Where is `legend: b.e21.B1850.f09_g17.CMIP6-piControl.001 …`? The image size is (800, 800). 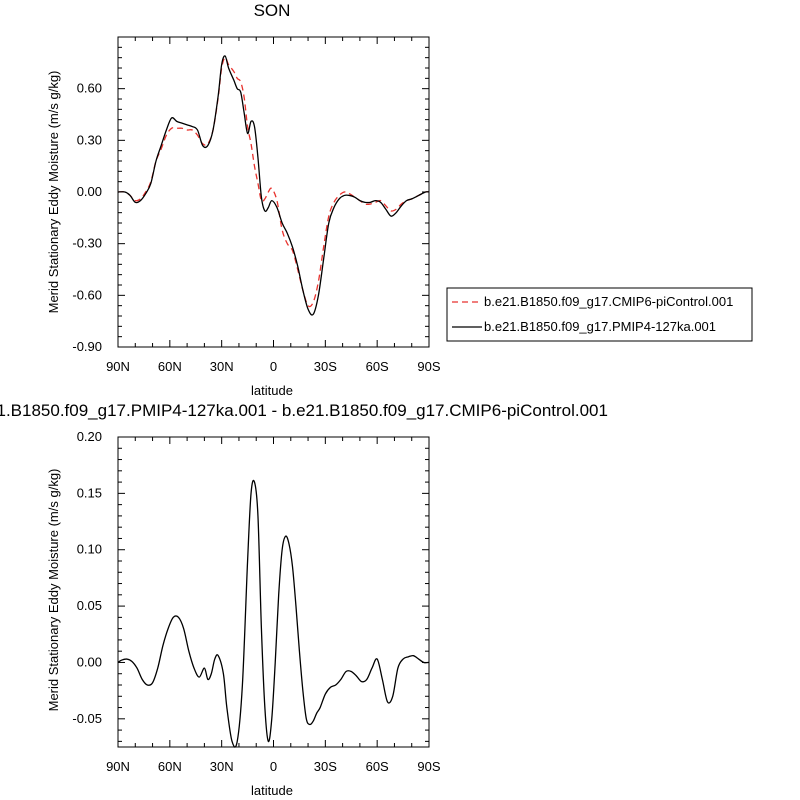 legend: b.e21.B1850.f09_g17.CMIP6-piControl.001 … is located at coordinates (599, 314).